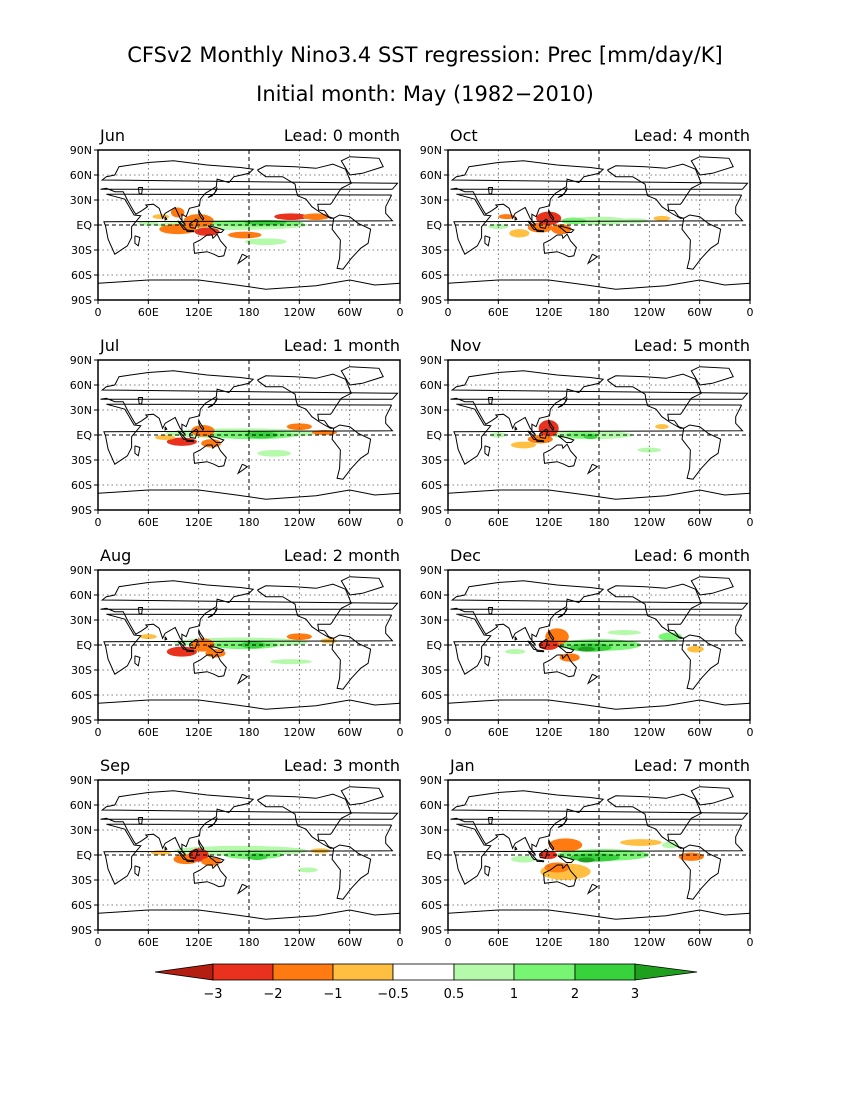 Image resolution: width=850 pixels, height=1100 pixels. Describe the element at coordinates (342, 765) in the screenshot. I see `panel-lead: Lead: 3 month` at that location.